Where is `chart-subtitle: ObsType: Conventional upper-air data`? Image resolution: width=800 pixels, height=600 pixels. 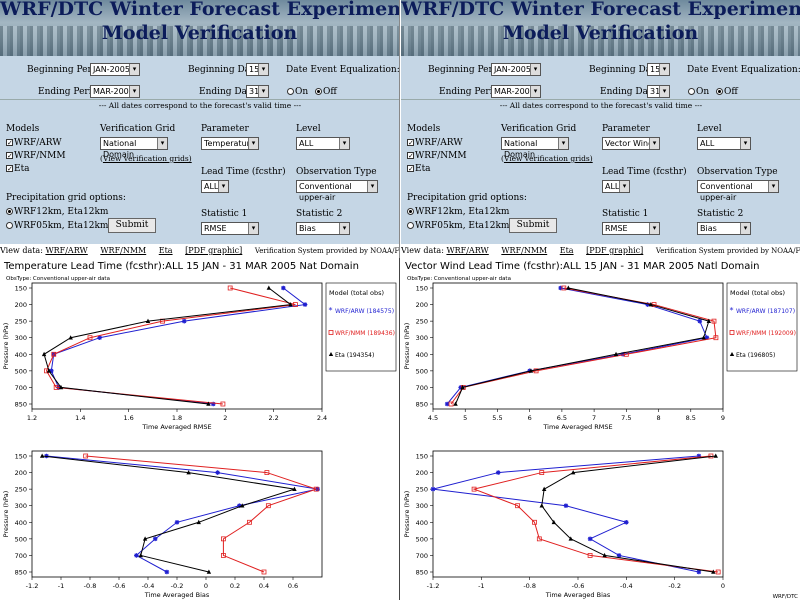
chart-subtitle: ObsType: Conventional upper-air data is located at coordinates (459, 279).